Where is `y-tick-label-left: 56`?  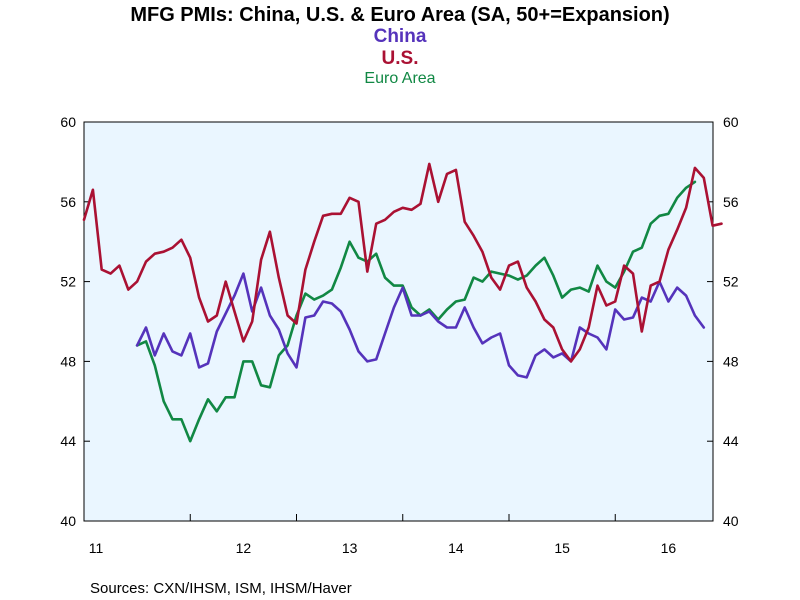 y-tick-label-left: 56 is located at coordinates (68, 202).